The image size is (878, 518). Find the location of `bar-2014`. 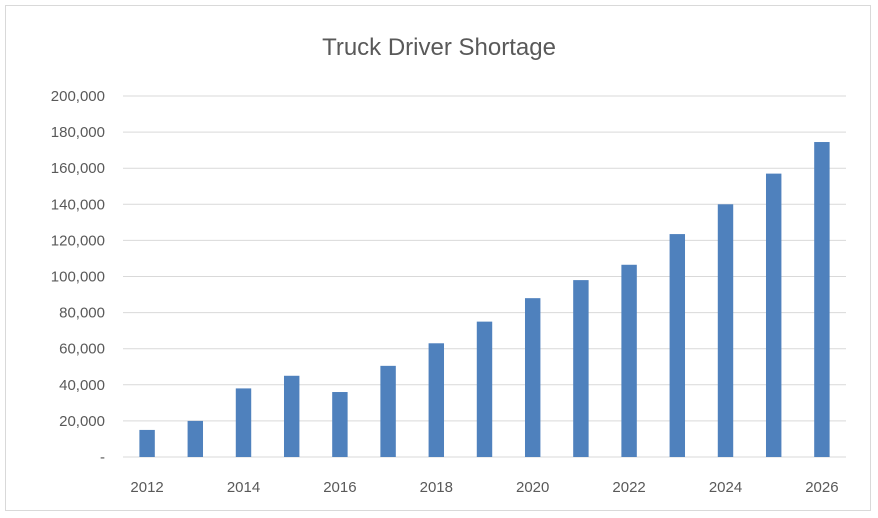

bar-2014 is located at coordinates (243, 422).